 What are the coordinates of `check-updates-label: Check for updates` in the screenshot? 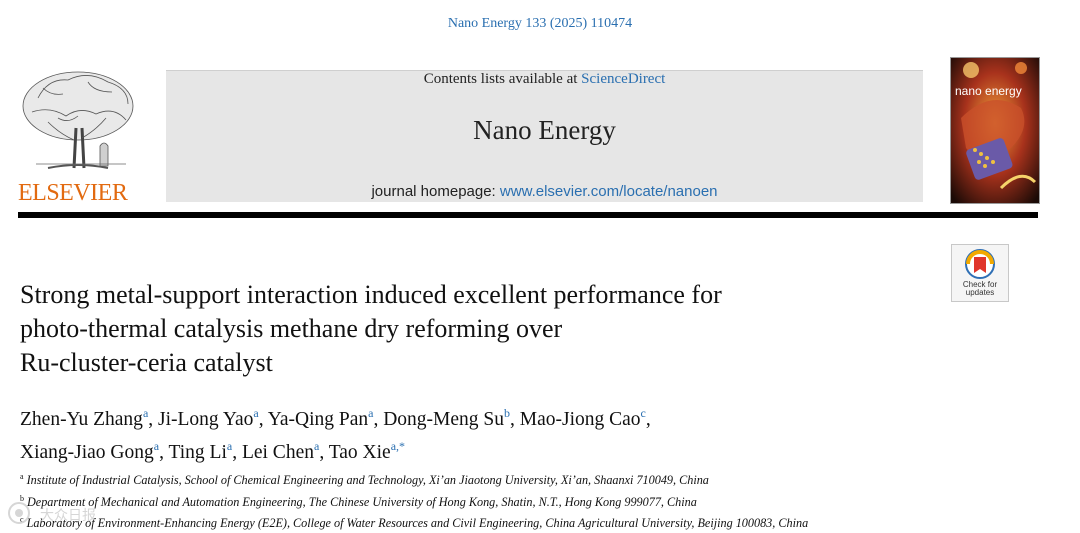 It's located at (980, 289).